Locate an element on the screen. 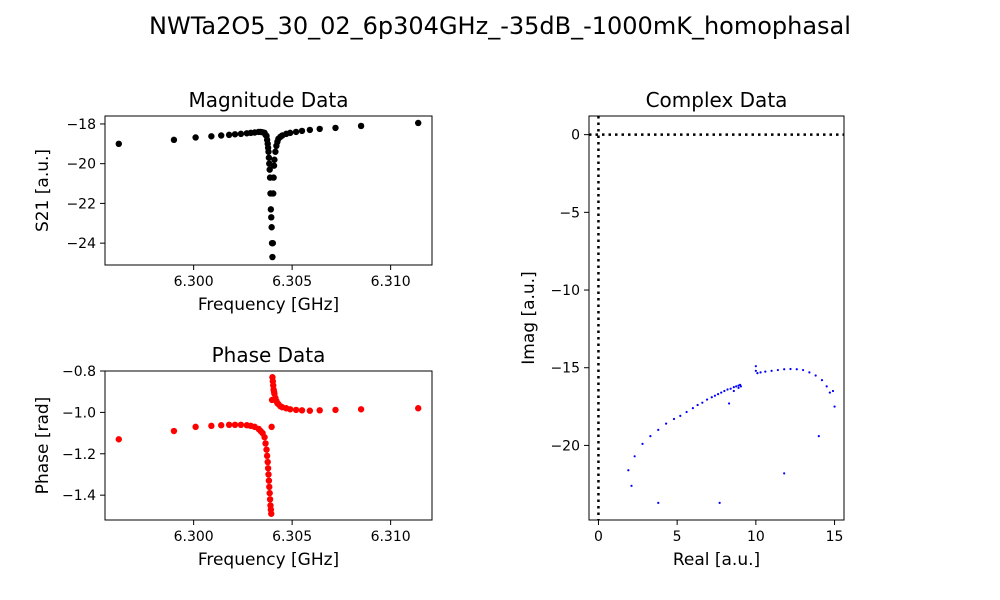  phase-y-axis-label: Phase [rad] is located at coordinates (43, 446).